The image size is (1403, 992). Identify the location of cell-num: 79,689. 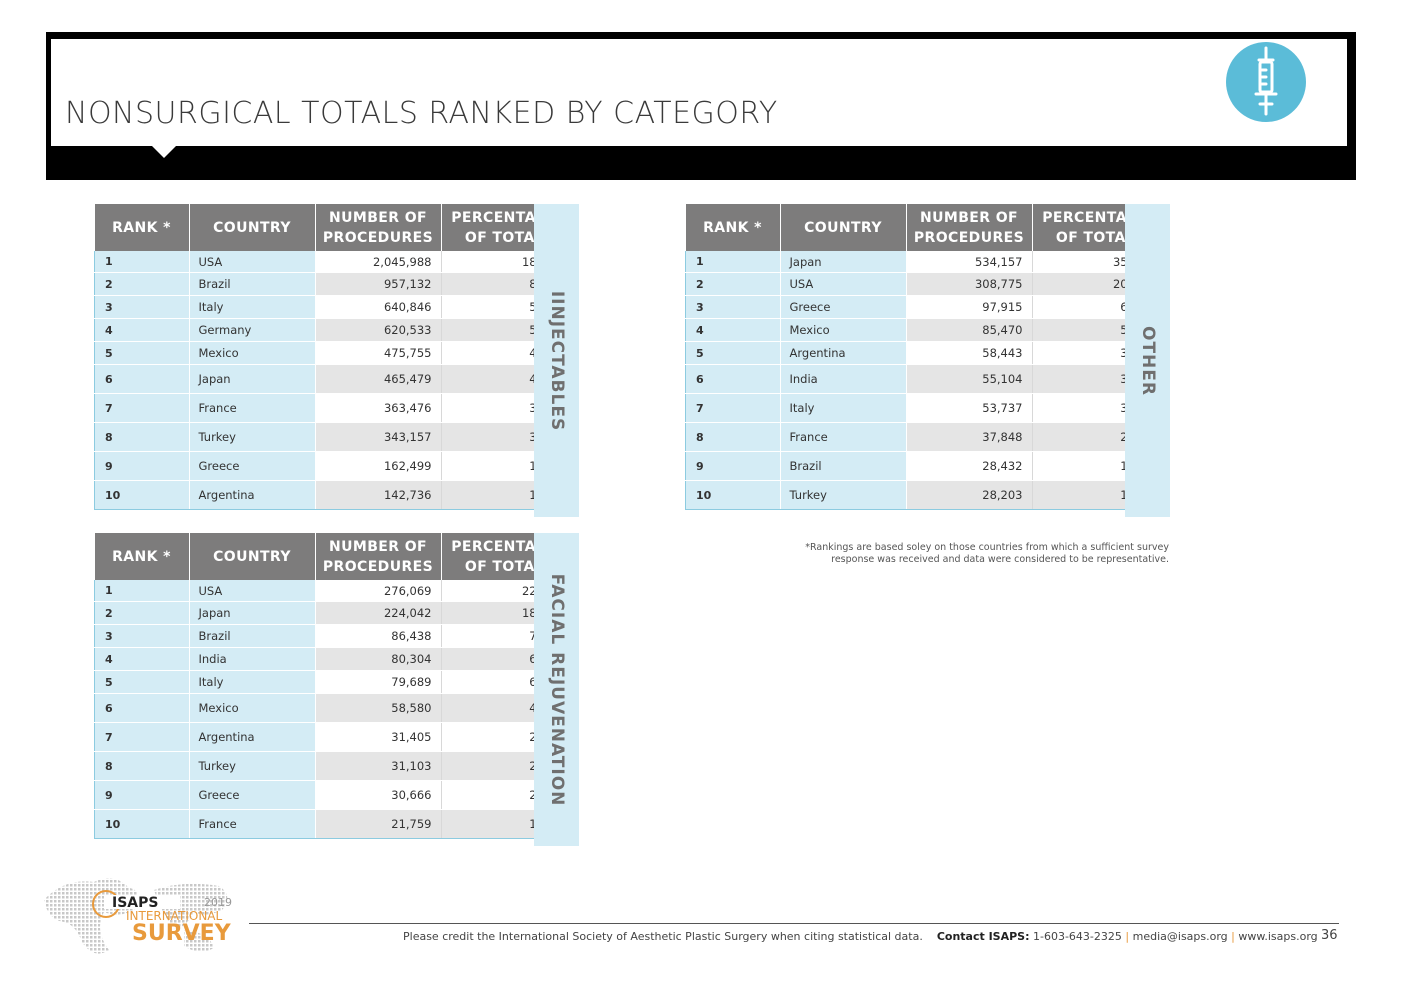
(378, 682).